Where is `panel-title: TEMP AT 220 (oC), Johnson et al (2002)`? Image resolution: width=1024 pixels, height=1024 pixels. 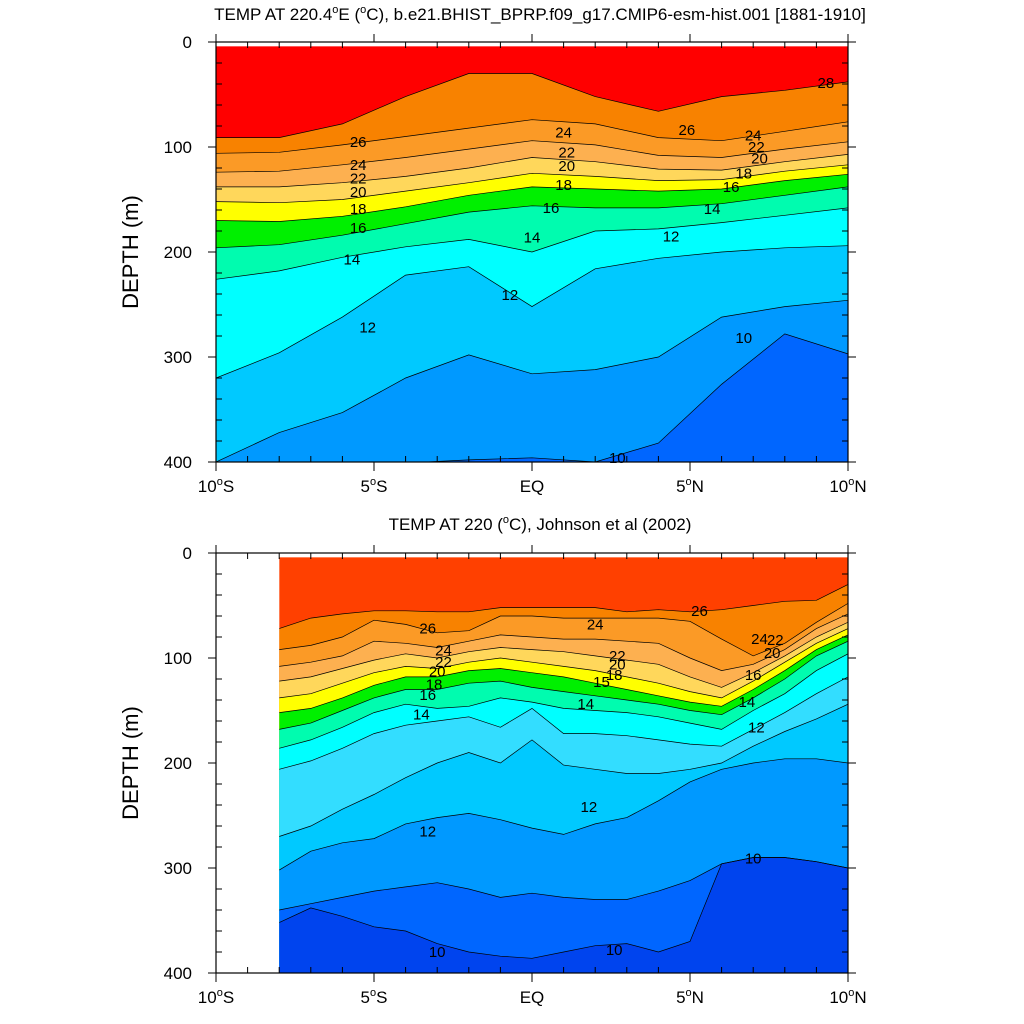
panel-title: TEMP AT 220 (oC), Johnson et al (2002) is located at coordinates (540, 524).